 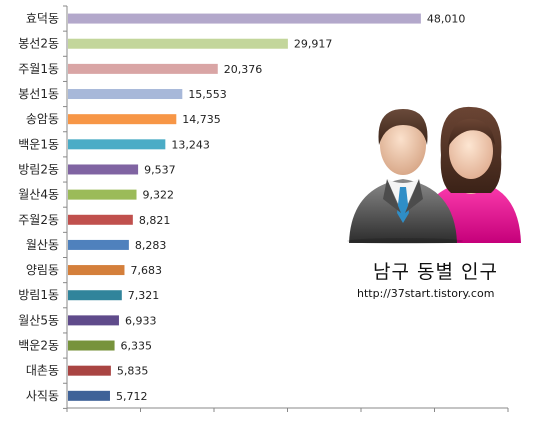 I want to click on category-label: 봉선2동, so click(x=38, y=44).